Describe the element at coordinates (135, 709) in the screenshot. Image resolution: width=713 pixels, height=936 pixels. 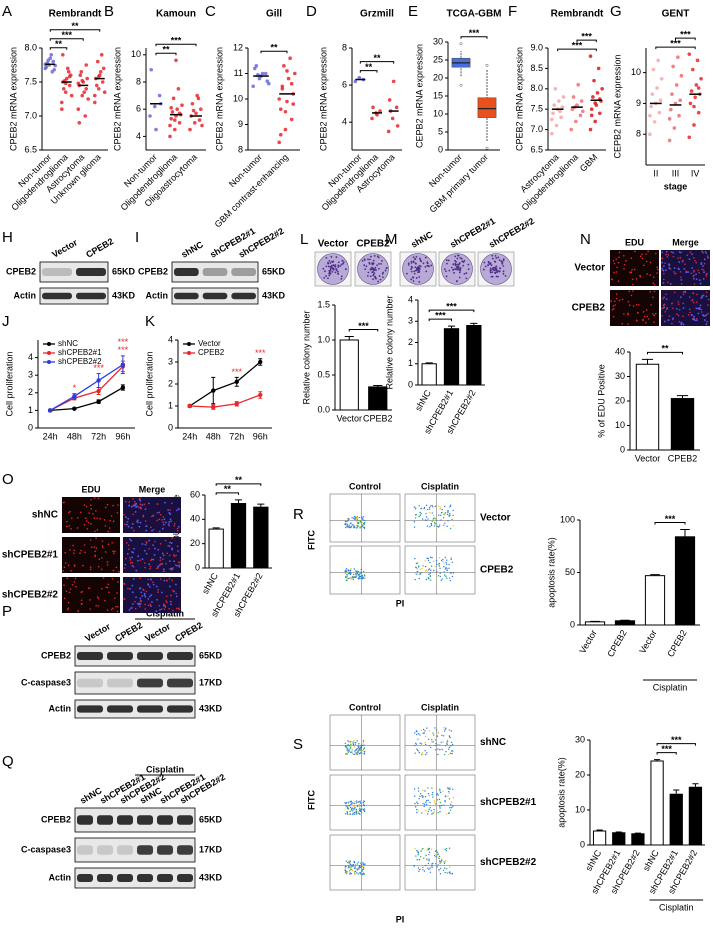
I see `blot-strip` at that location.